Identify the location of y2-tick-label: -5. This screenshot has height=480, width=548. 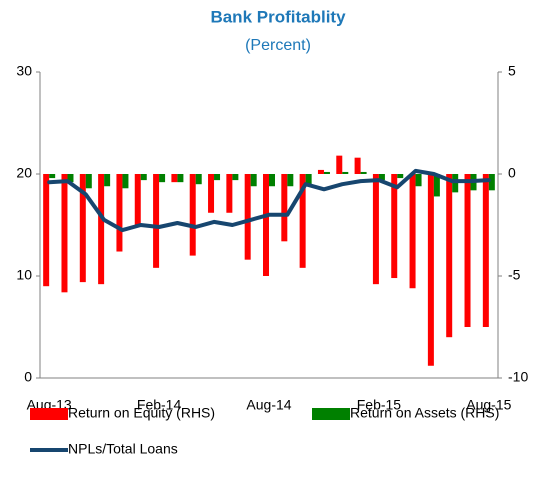
(514, 275).